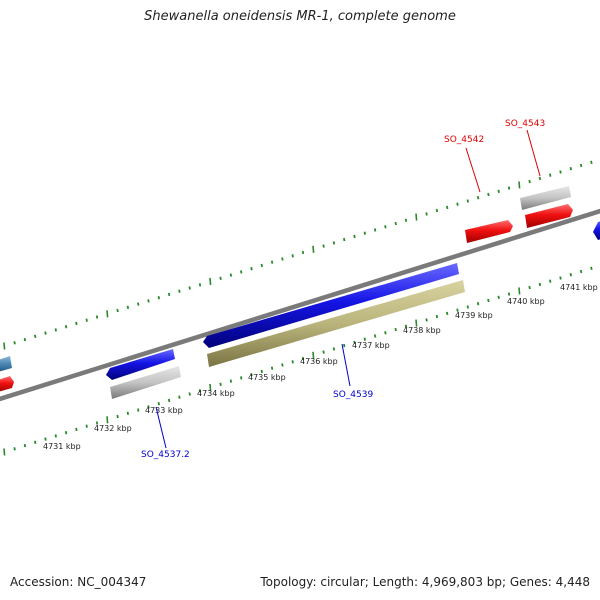 Image resolution: width=600 pixels, height=600 pixels. What do you see at coordinates (216, 393) in the screenshot?
I see `scale-label: 4734 kbp` at bounding box center [216, 393].